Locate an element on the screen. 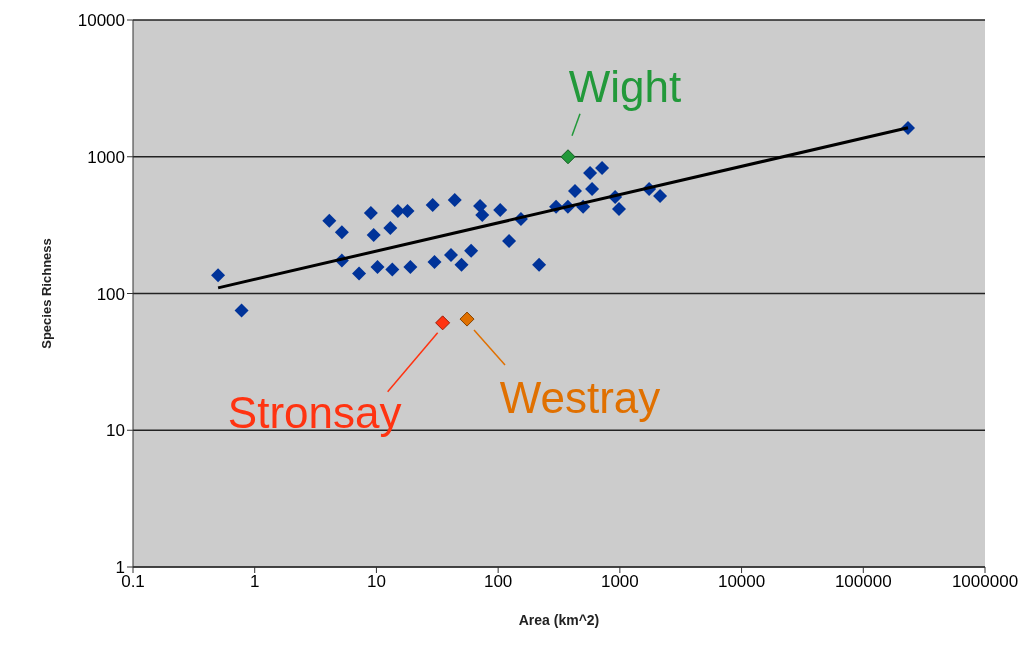  y-tick-label: 10 is located at coordinates (115, 431).